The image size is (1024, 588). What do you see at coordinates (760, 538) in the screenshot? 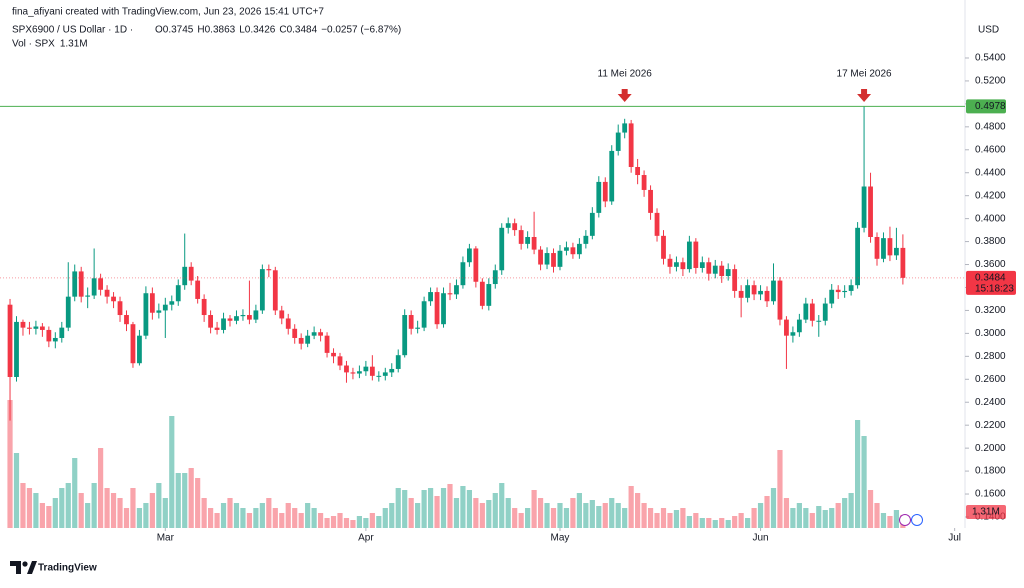
I see `x-tick-label: Jun` at bounding box center [760, 538].